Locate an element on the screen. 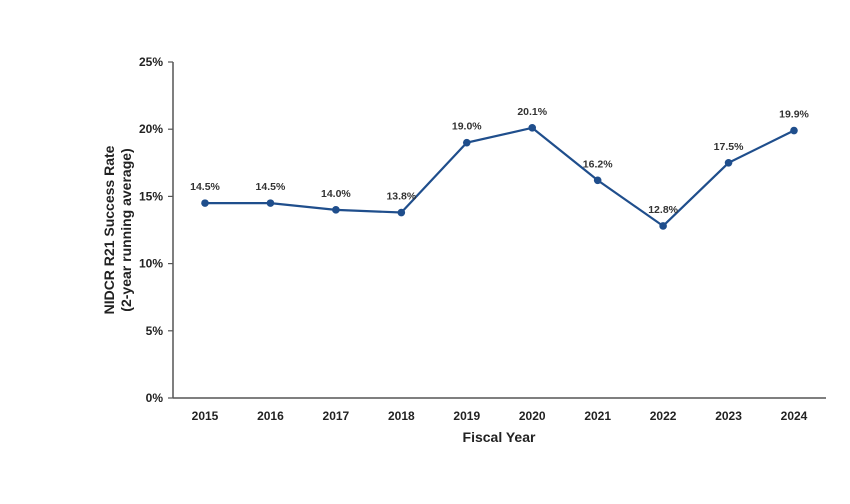 Image resolution: width=850 pixels, height=504 pixels. y-tick-label: 5% is located at coordinates (155, 331).